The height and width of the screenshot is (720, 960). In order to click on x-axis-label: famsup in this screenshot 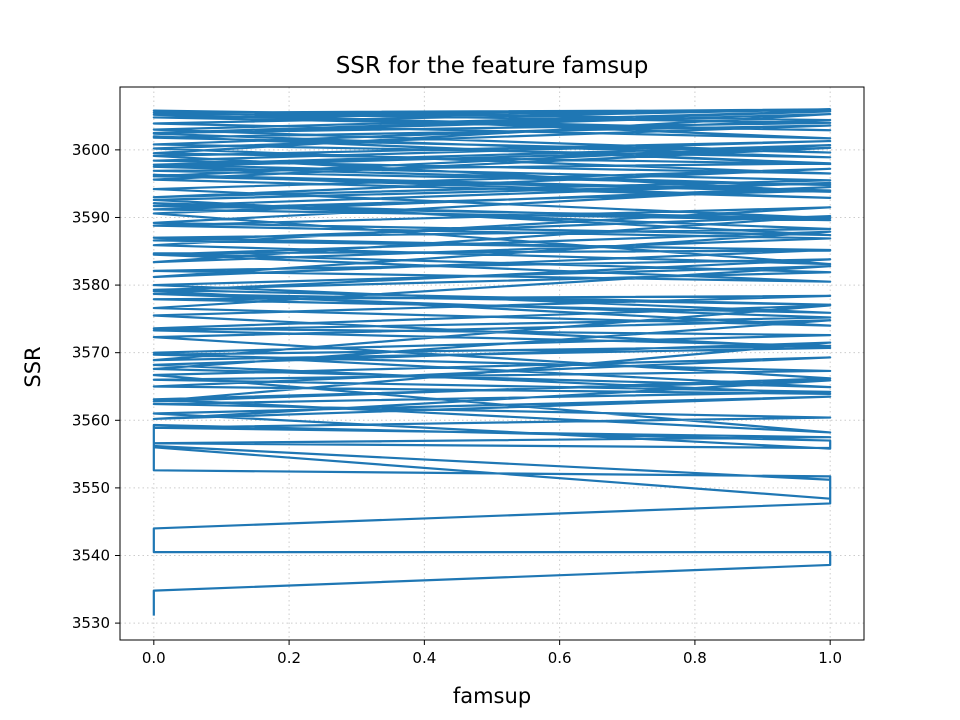, I will do `click(492, 696)`.